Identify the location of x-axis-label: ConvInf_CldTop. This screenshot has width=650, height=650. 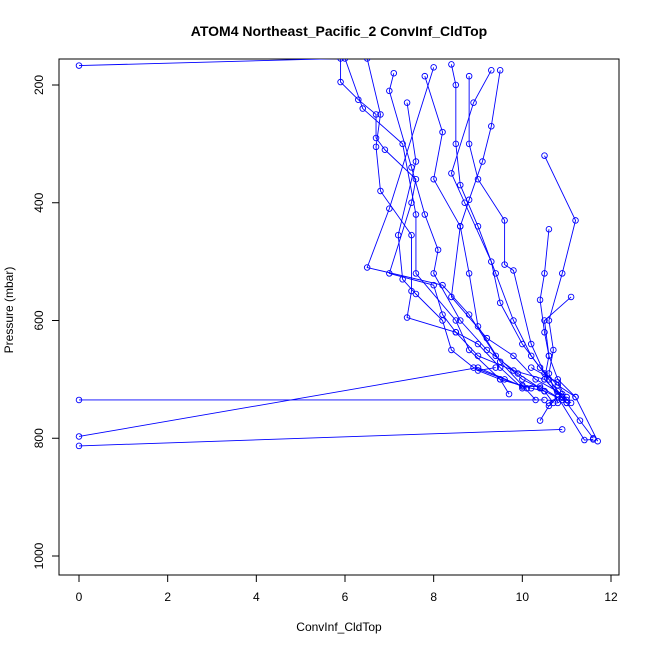
(339, 627).